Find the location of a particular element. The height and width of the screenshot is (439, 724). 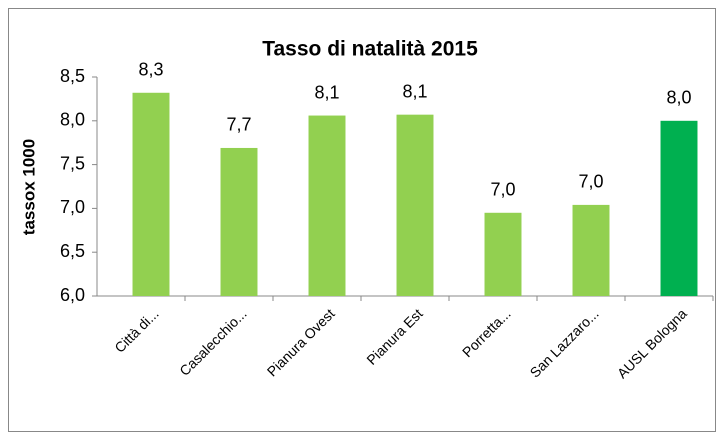

data-label: 7,7 is located at coordinates (238, 125).